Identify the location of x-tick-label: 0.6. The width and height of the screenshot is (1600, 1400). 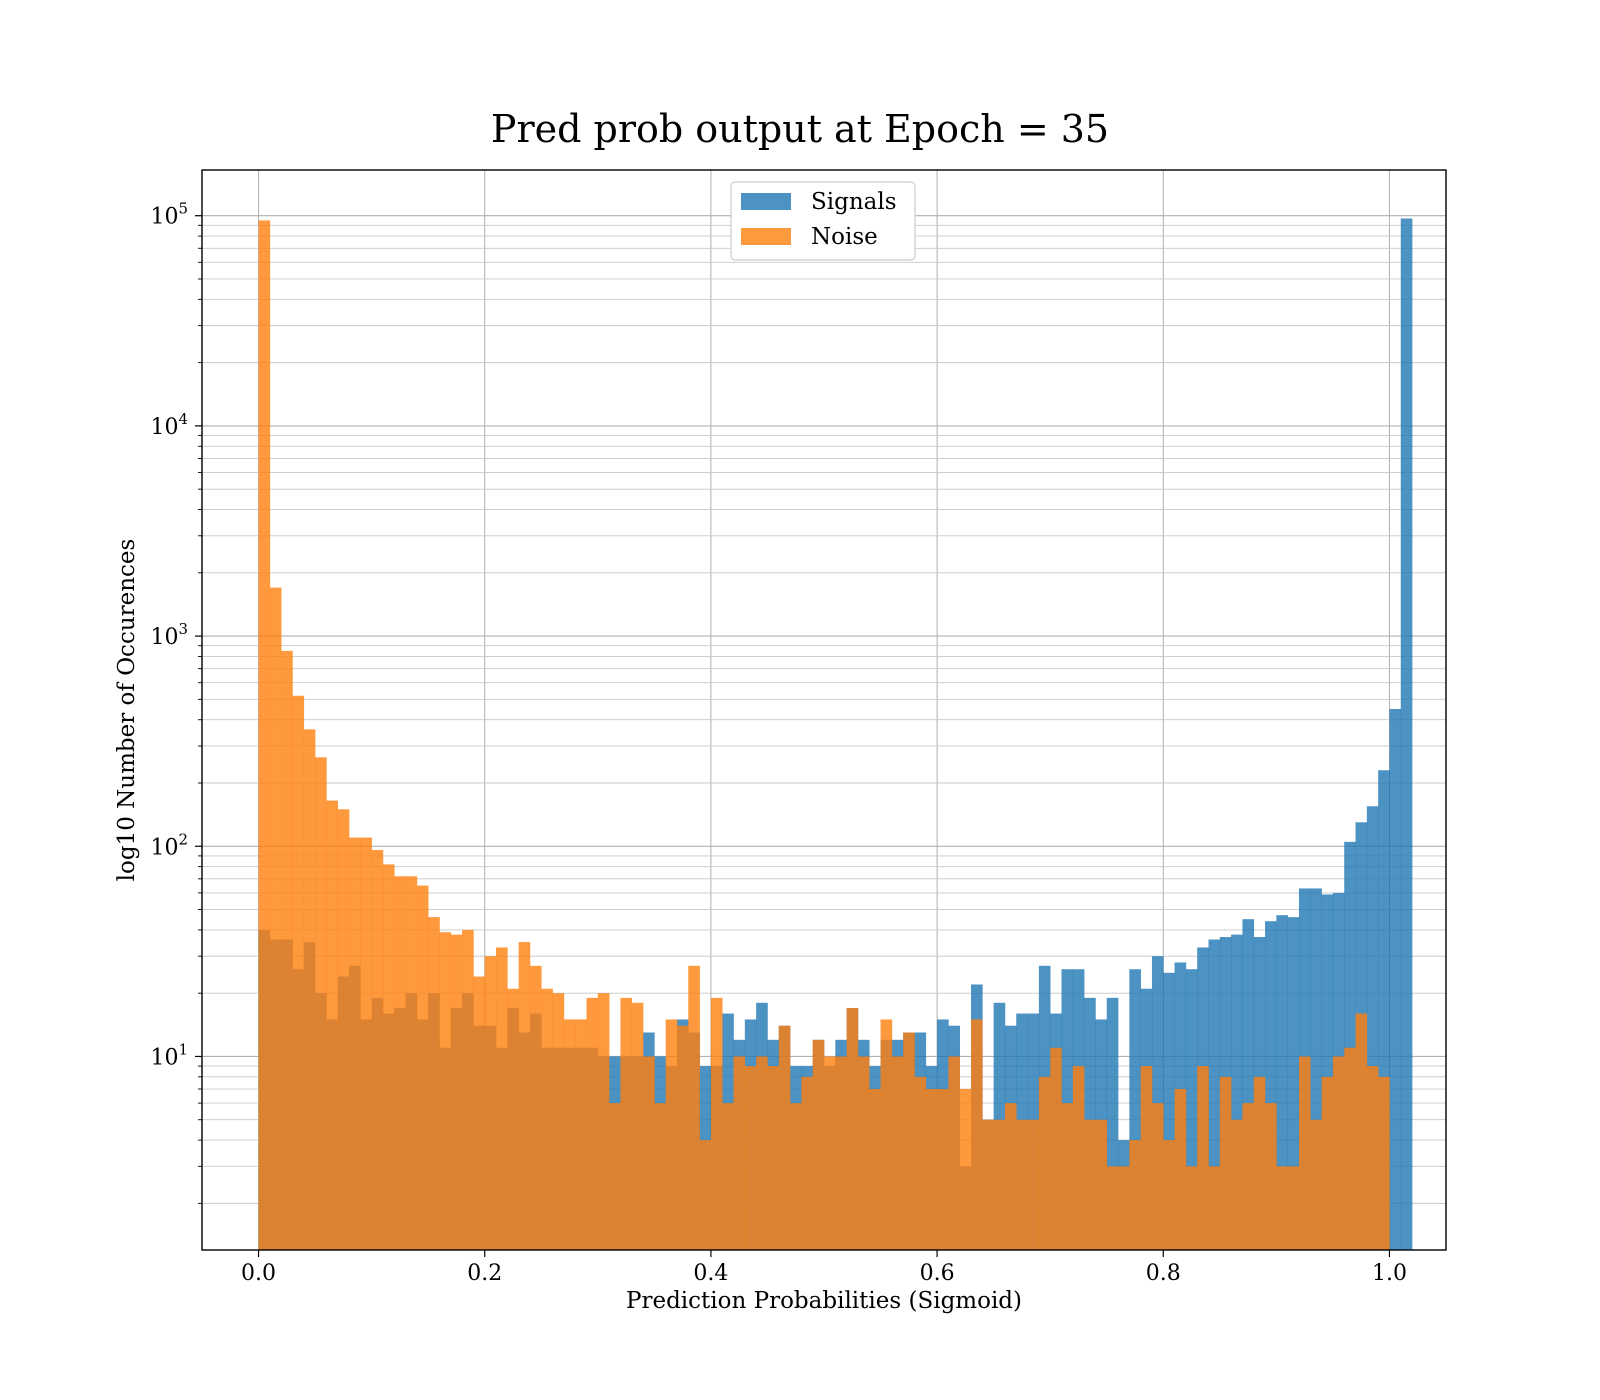
(937, 1273).